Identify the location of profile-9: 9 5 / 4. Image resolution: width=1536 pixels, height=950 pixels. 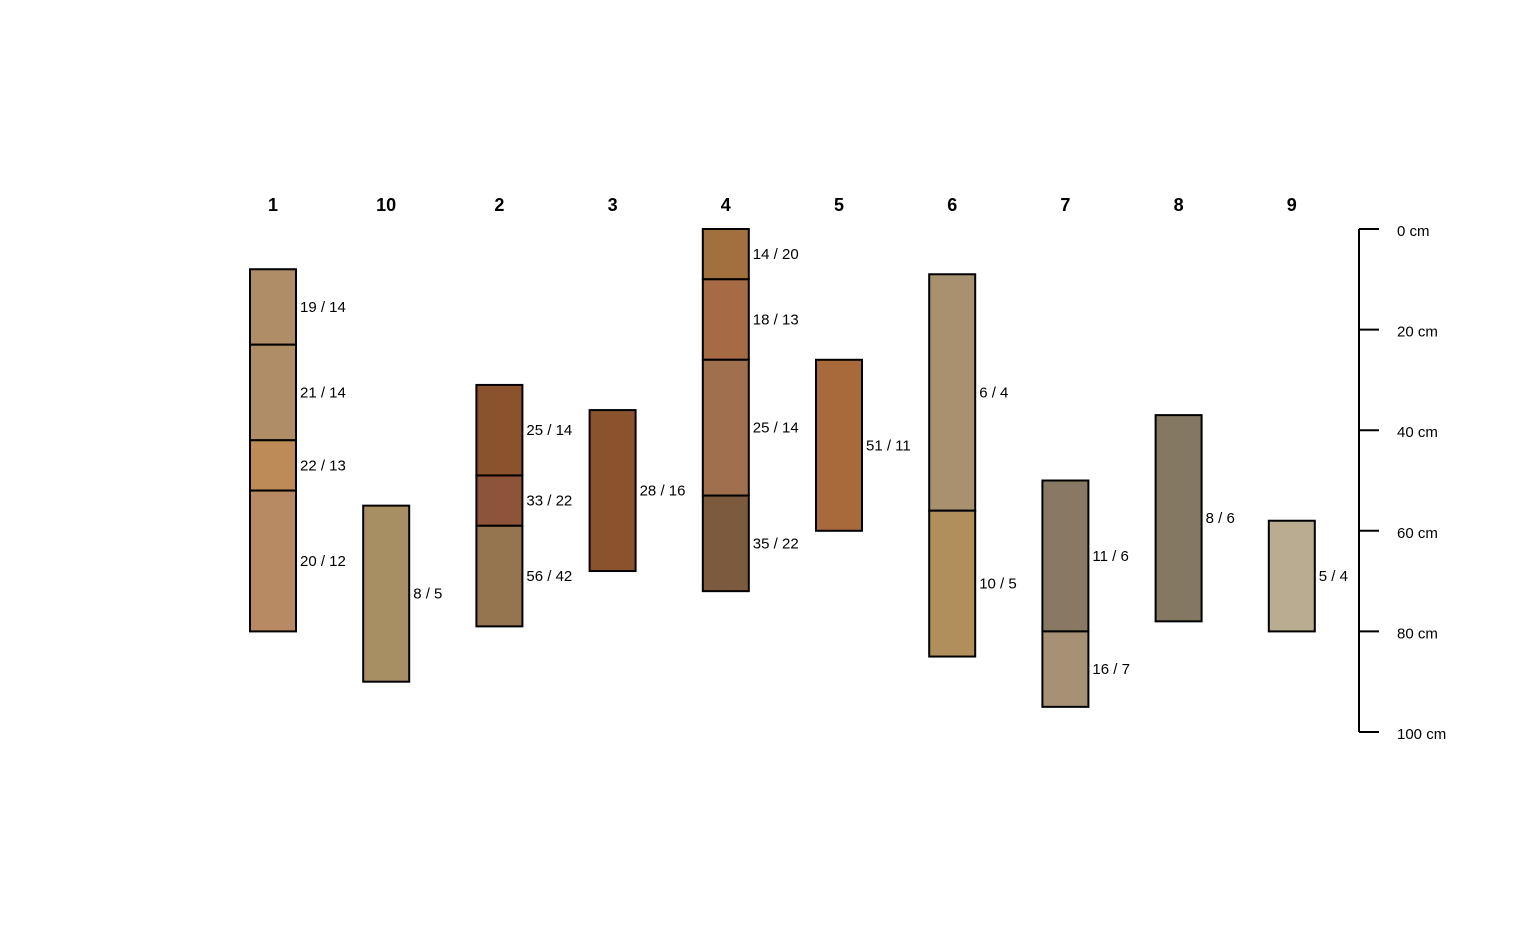
(1307, 414).